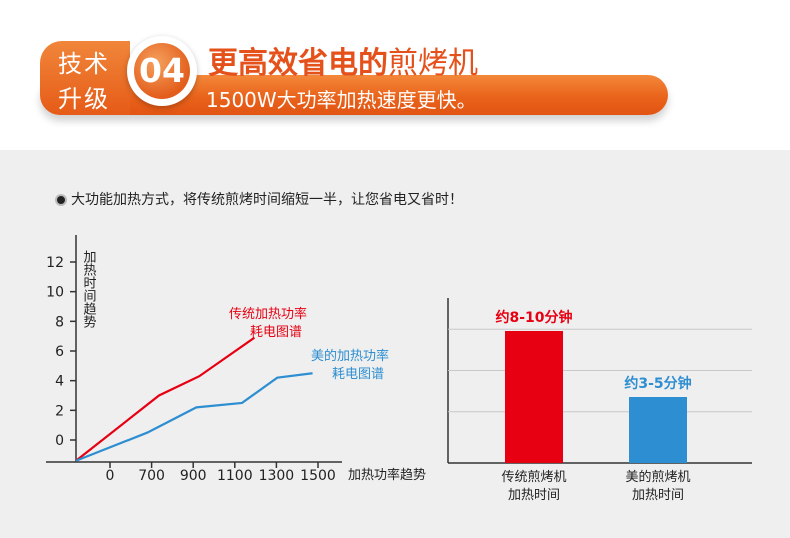 This screenshot has width=790, height=538. I want to click on x-axis-label: 加热功率趋势, so click(387, 475).